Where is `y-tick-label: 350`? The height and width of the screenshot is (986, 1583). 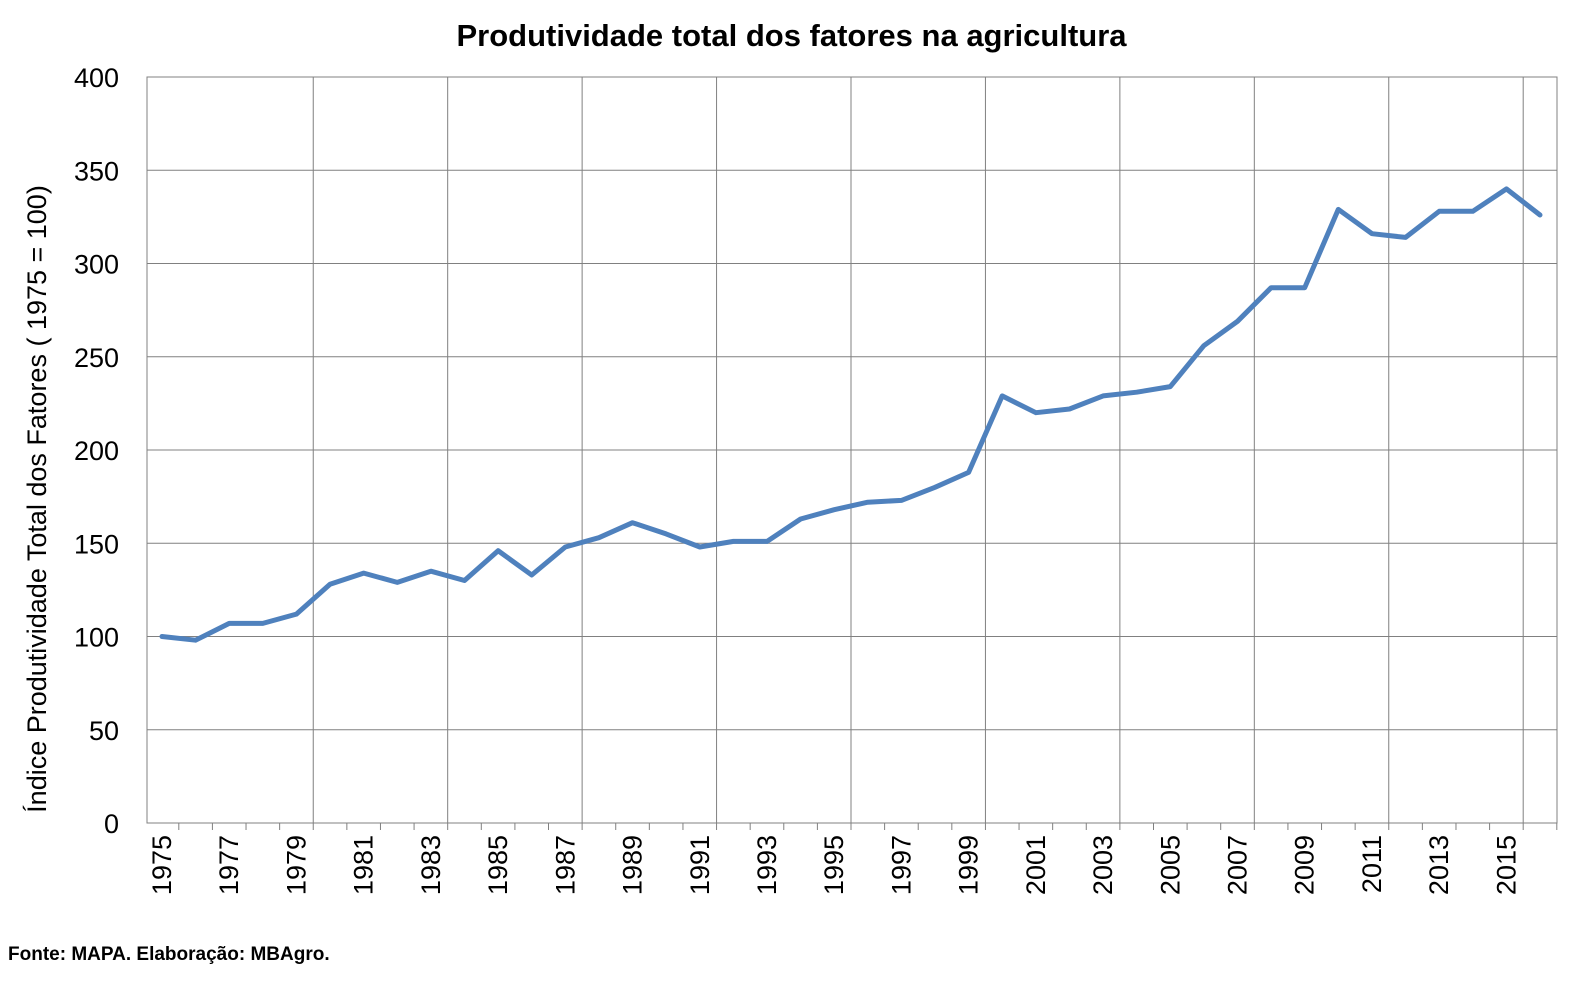
y-tick-label: 350 is located at coordinates (96, 171).